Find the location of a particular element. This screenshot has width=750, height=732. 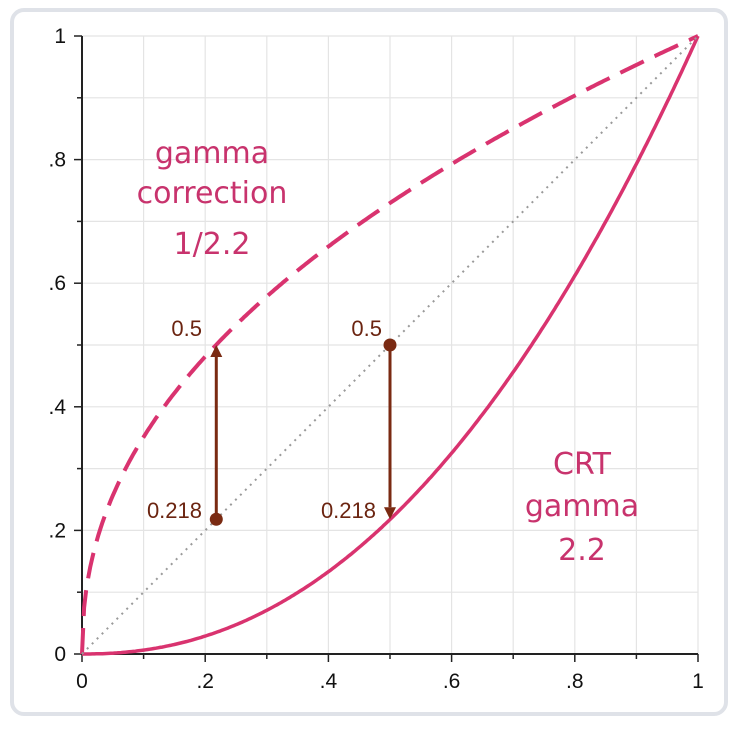

y-tick-label: 1 is located at coordinates (60, 36).